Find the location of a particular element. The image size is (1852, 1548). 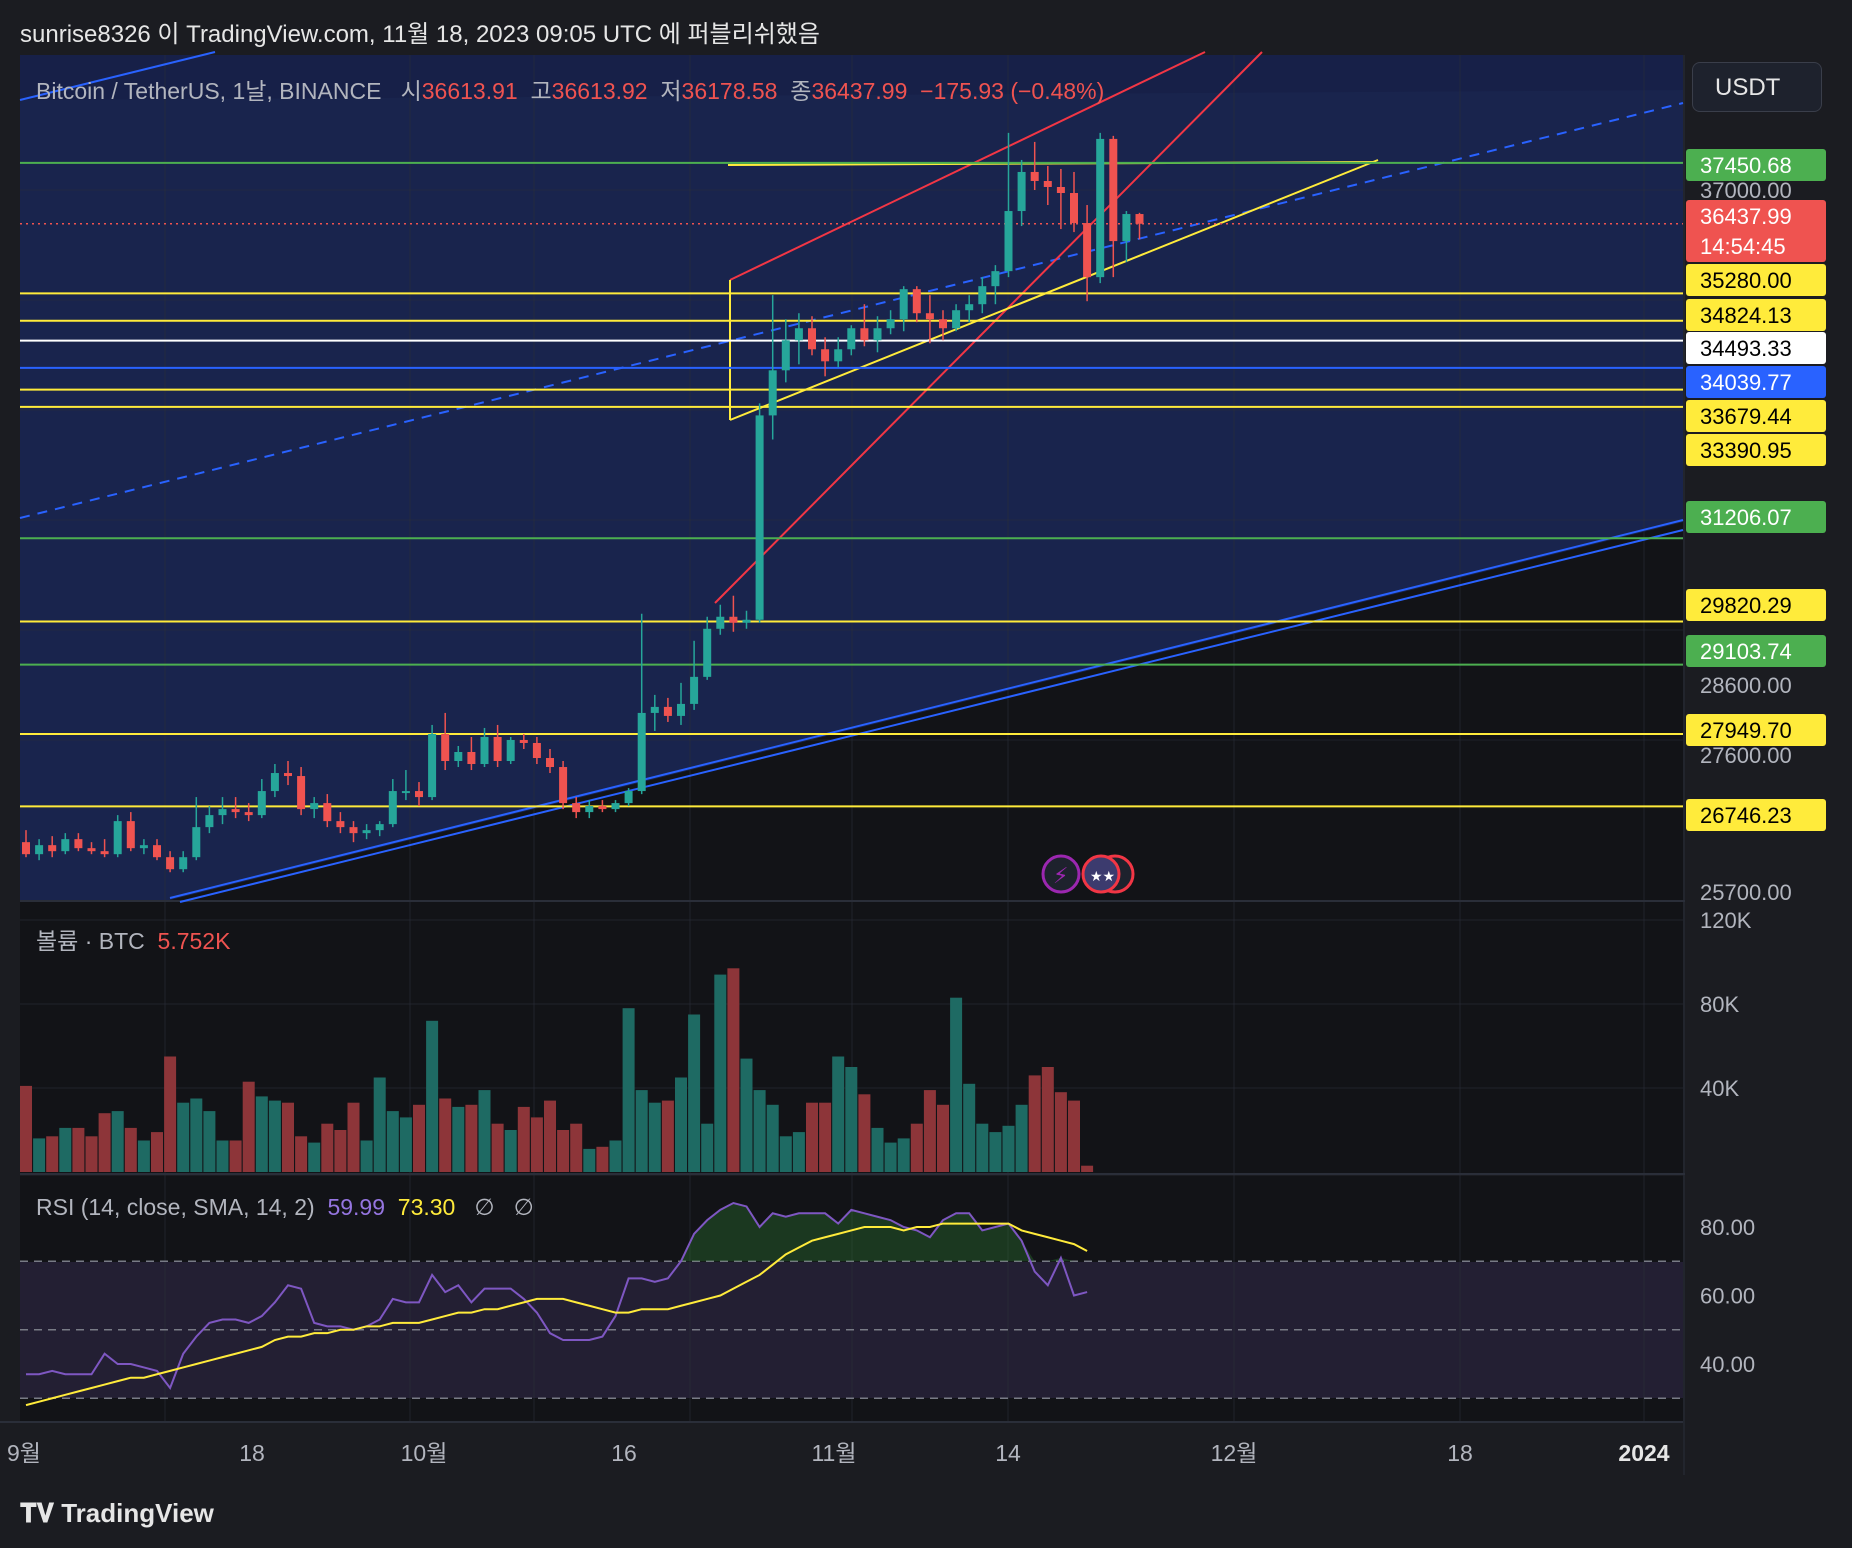

time-tick-label: 18 is located at coordinates (252, 1453).